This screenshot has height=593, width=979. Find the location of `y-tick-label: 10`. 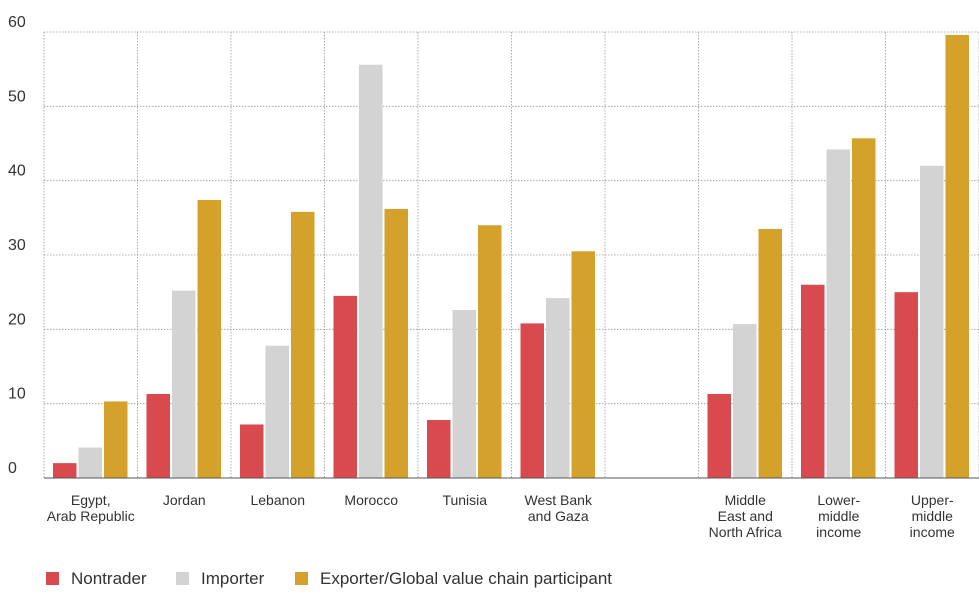

y-tick-label: 10 is located at coordinates (17, 394).